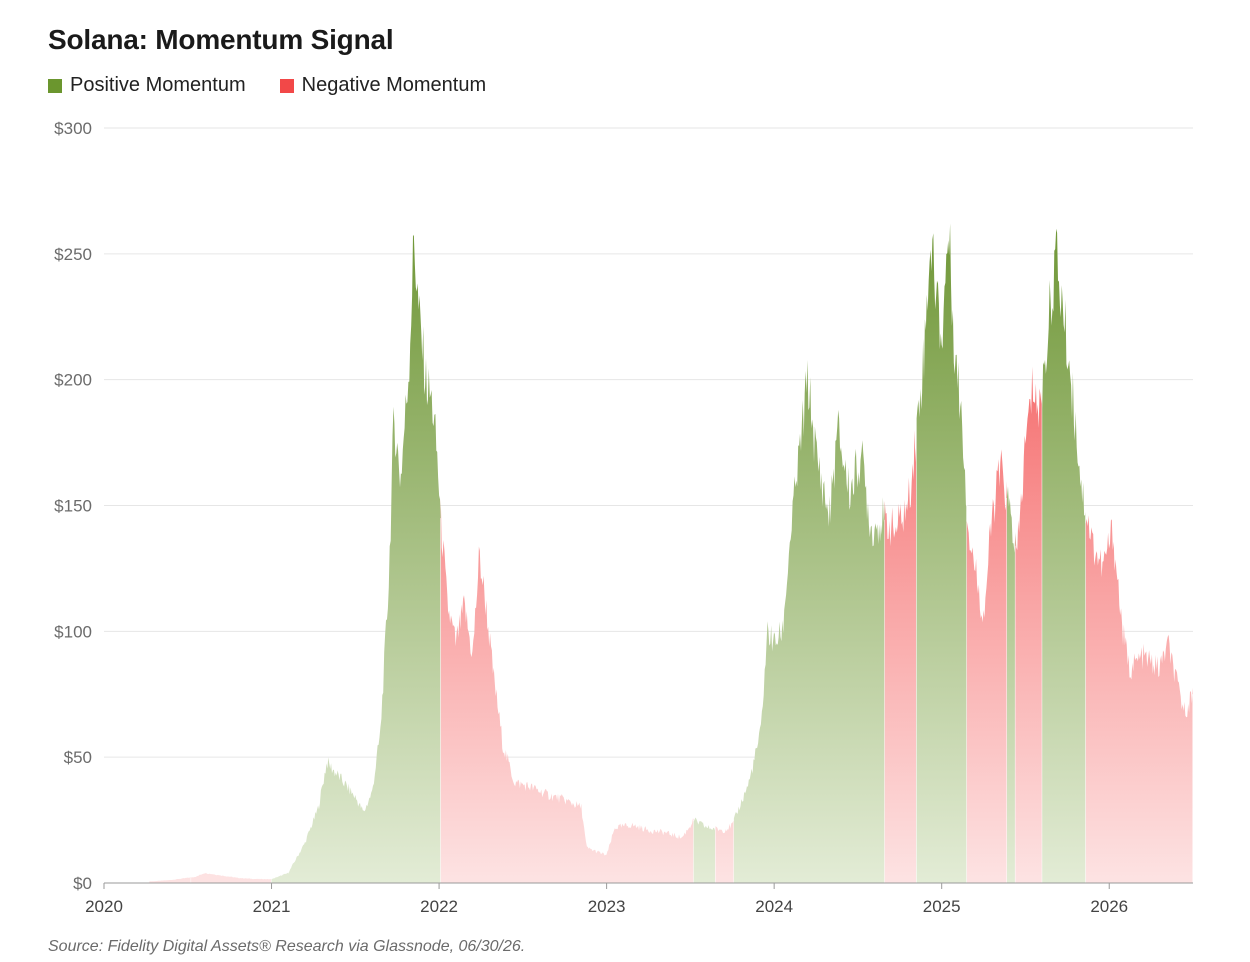 The width and height of the screenshot is (1250, 962). Describe the element at coordinates (158, 85) in the screenshot. I see `legend-label-positive: Positive Momentum` at that location.